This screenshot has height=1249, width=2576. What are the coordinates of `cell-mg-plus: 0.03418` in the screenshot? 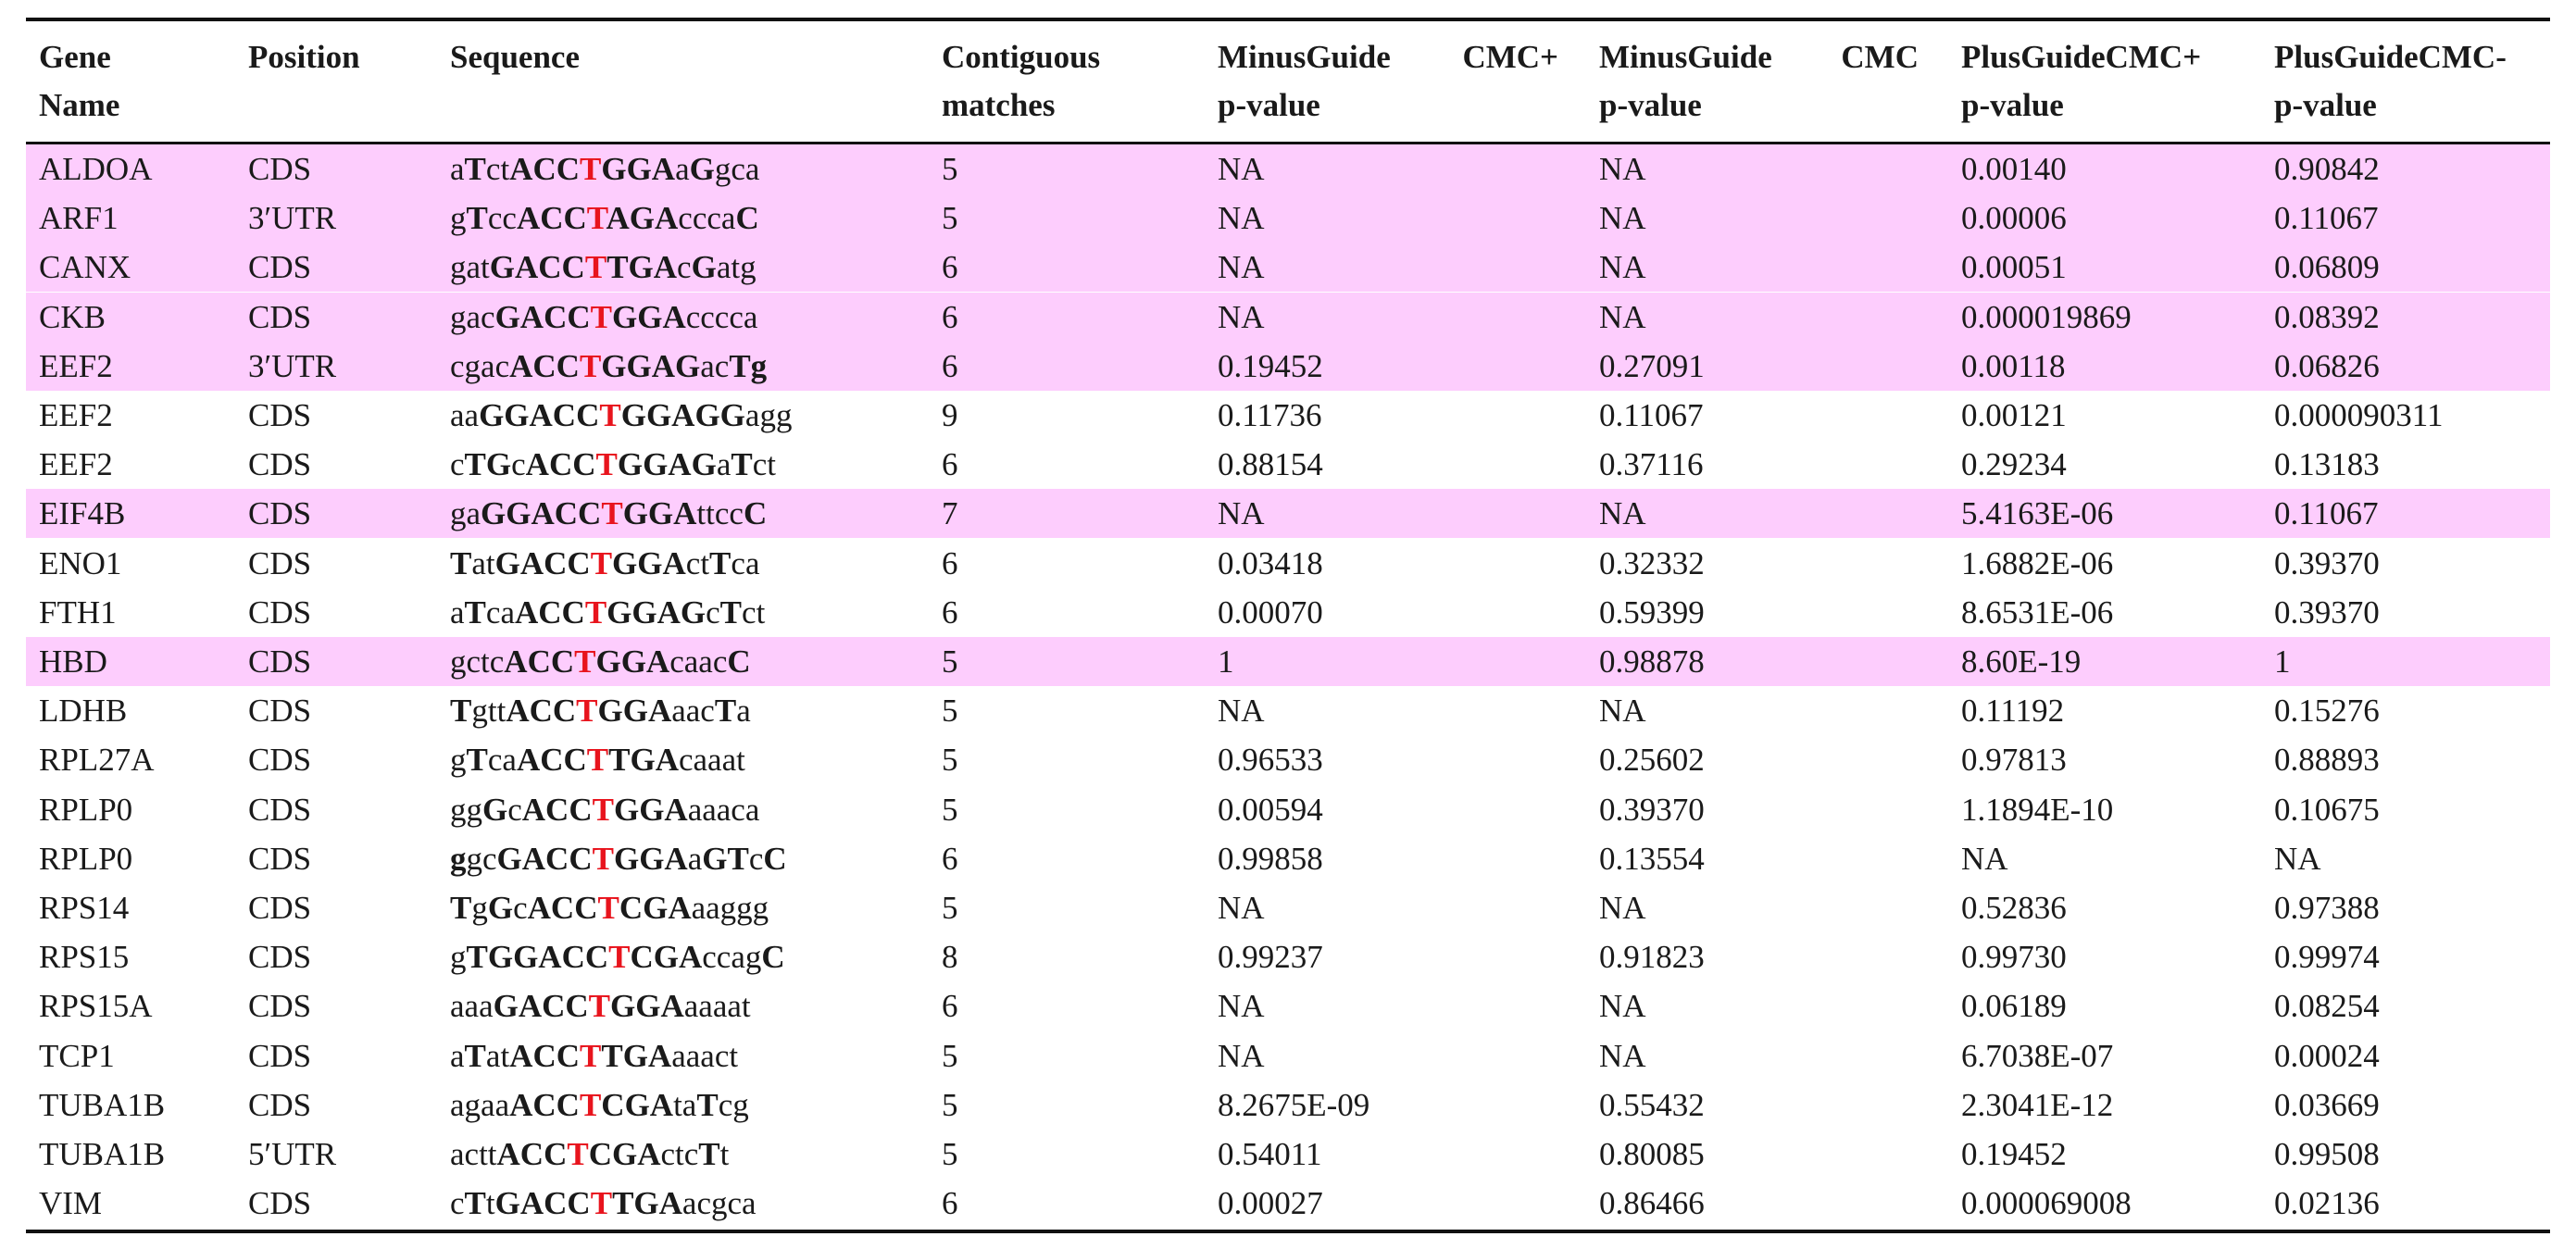 It's located at (1271, 562).